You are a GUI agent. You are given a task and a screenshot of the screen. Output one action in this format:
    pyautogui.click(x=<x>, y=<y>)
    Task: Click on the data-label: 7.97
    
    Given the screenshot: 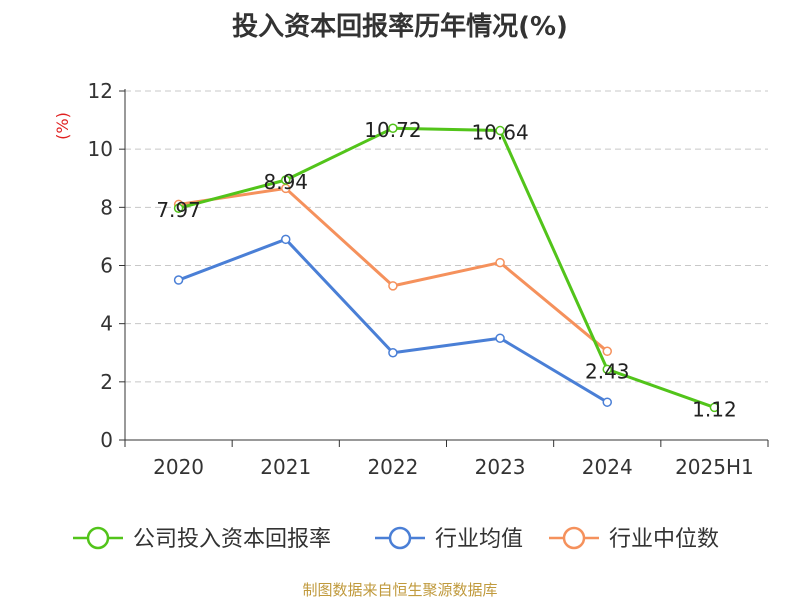 What is the action you would take?
    pyautogui.click(x=178, y=210)
    